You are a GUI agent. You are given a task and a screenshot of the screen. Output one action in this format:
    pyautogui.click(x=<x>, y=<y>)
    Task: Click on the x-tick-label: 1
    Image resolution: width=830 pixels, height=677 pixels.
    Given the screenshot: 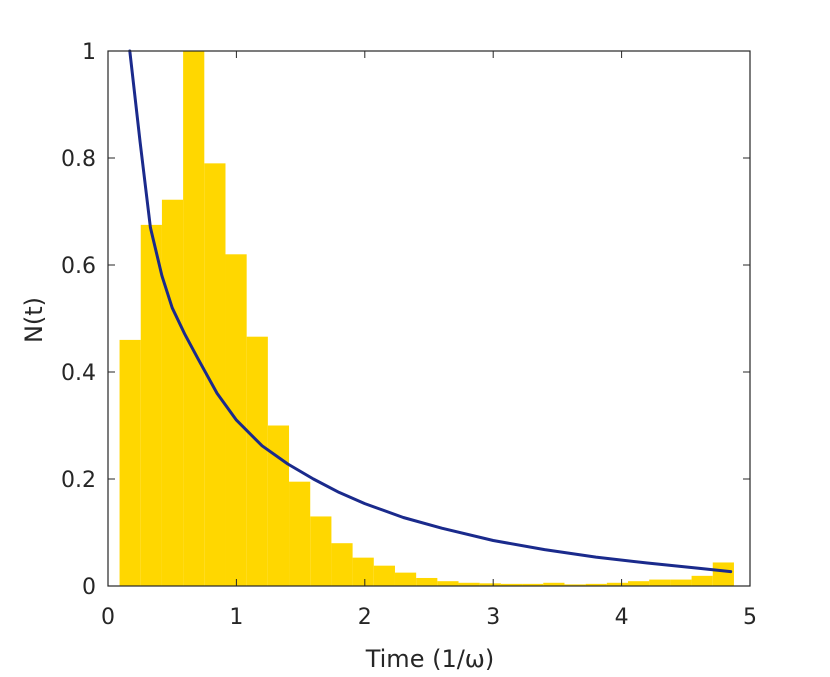 What is the action you would take?
    pyautogui.click(x=236, y=617)
    